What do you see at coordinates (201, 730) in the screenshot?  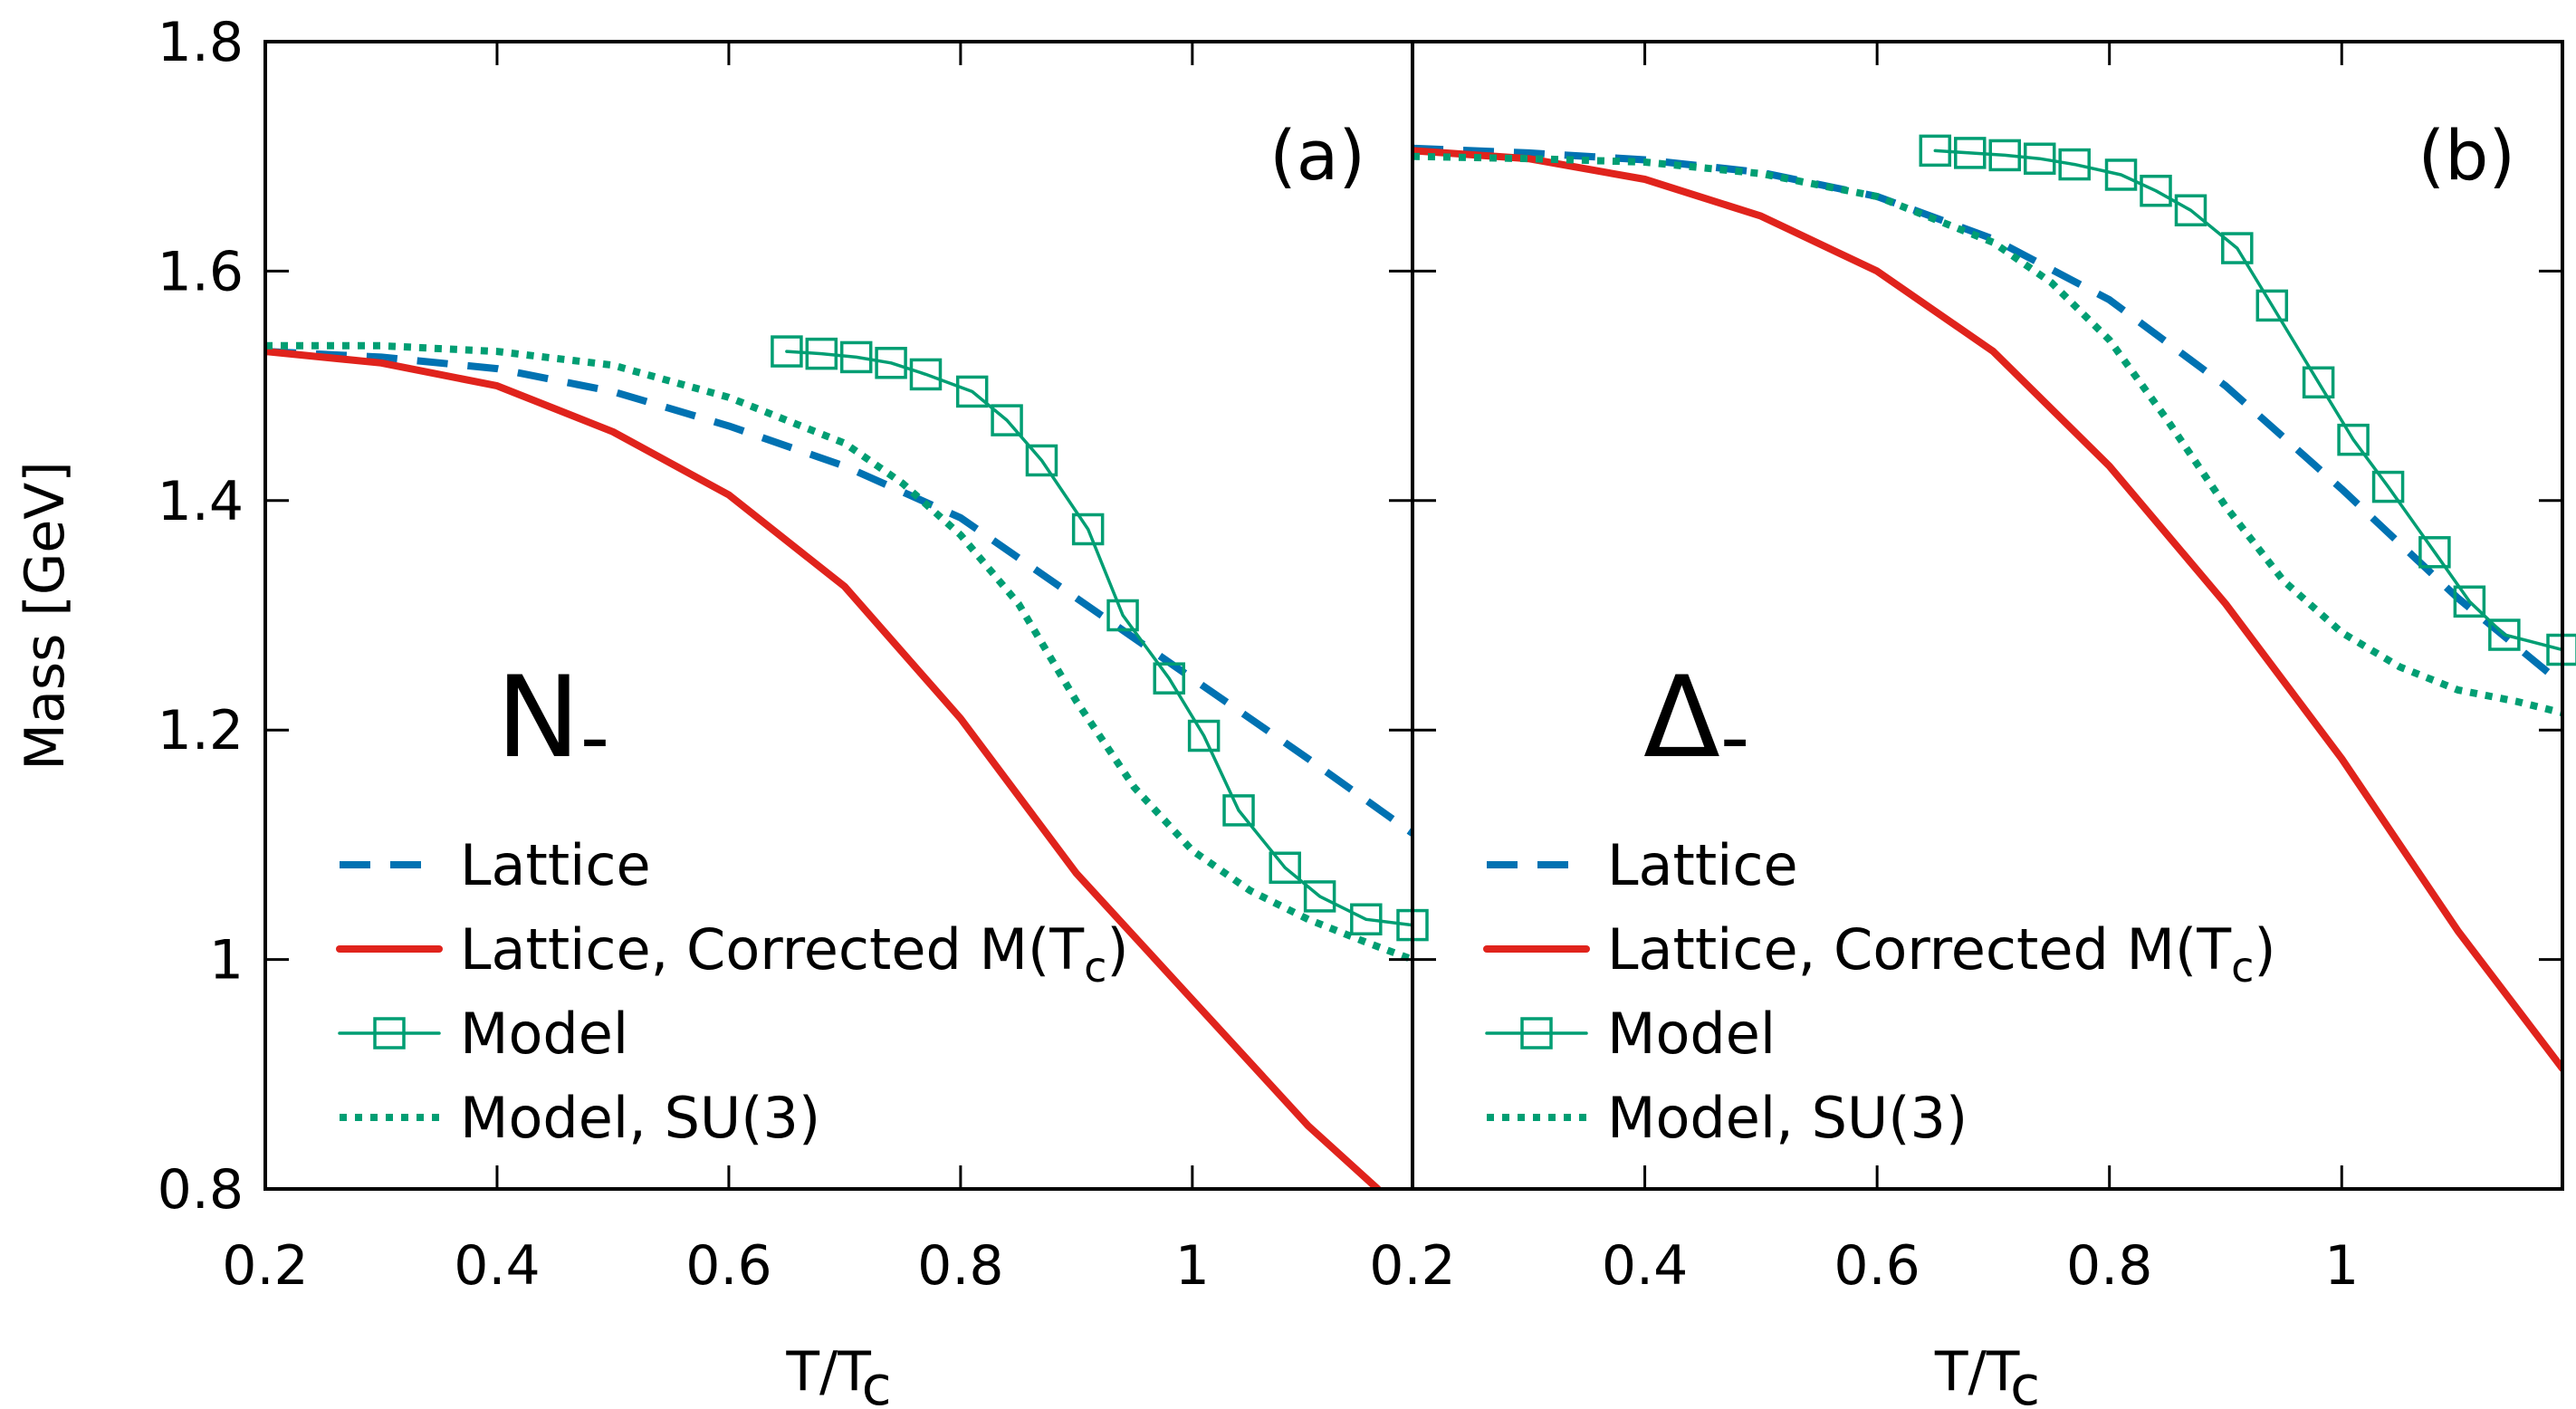 I see `y-tick-label: 1.2` at bounding box center [201, 730].